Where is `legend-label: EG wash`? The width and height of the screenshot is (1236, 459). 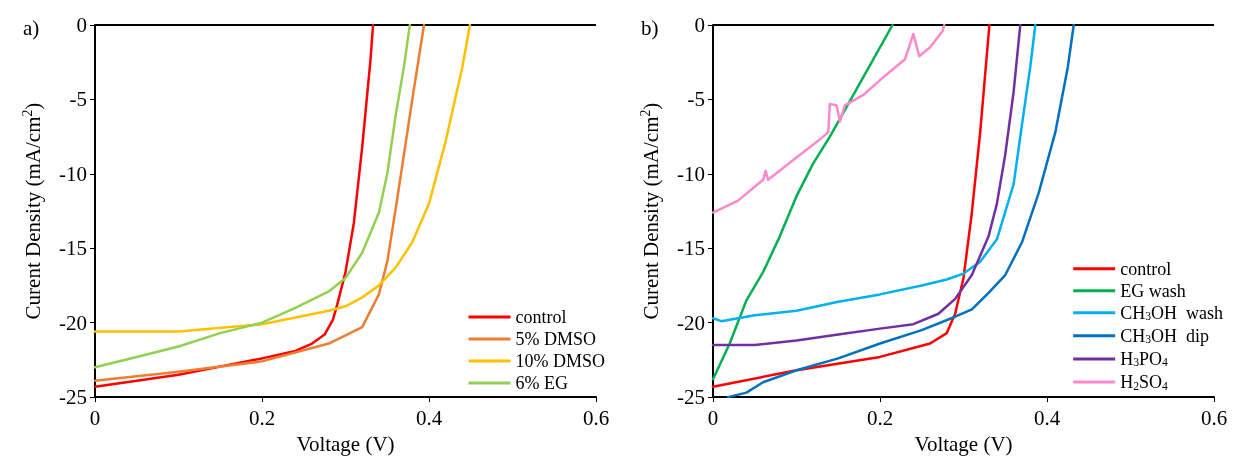 legend-label: EG wash is located at coordinates (1153, 290).